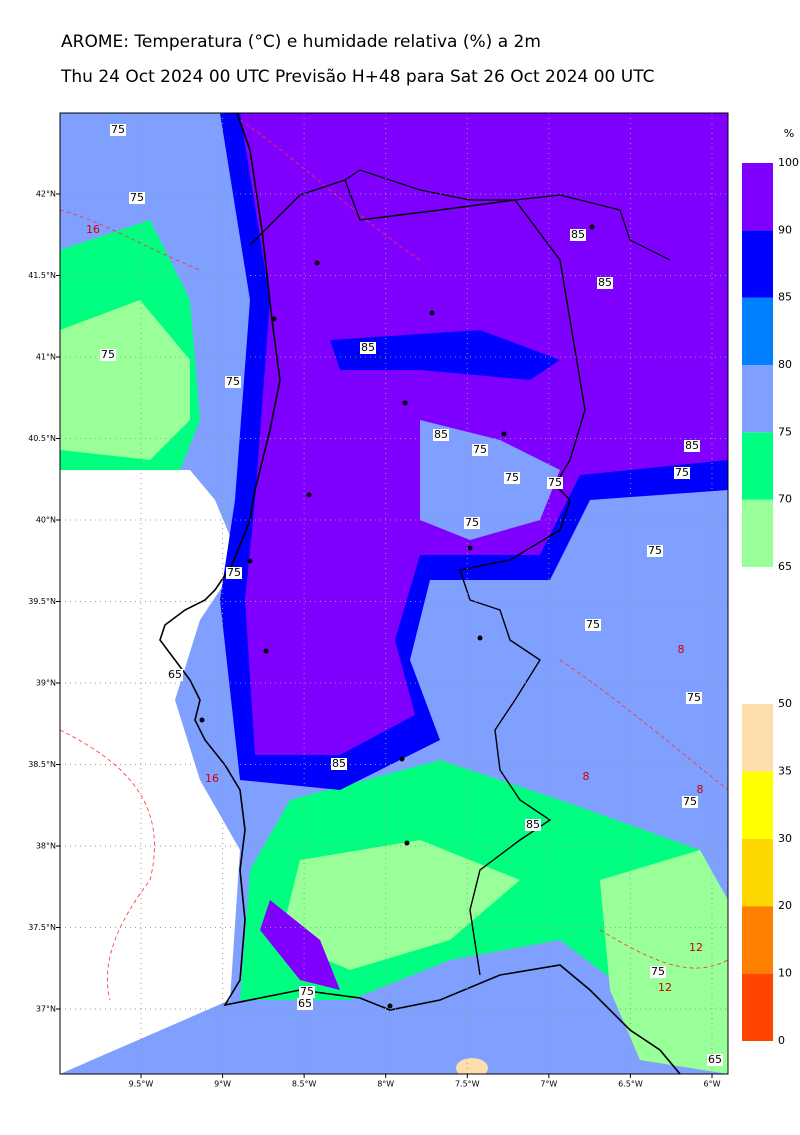 The height and width of the screenshot is (1135, 800). What do you see at coordinates (785, 703) in the screenshot?
I see `colorbar-label: 50` at bounding box center [785, 703].